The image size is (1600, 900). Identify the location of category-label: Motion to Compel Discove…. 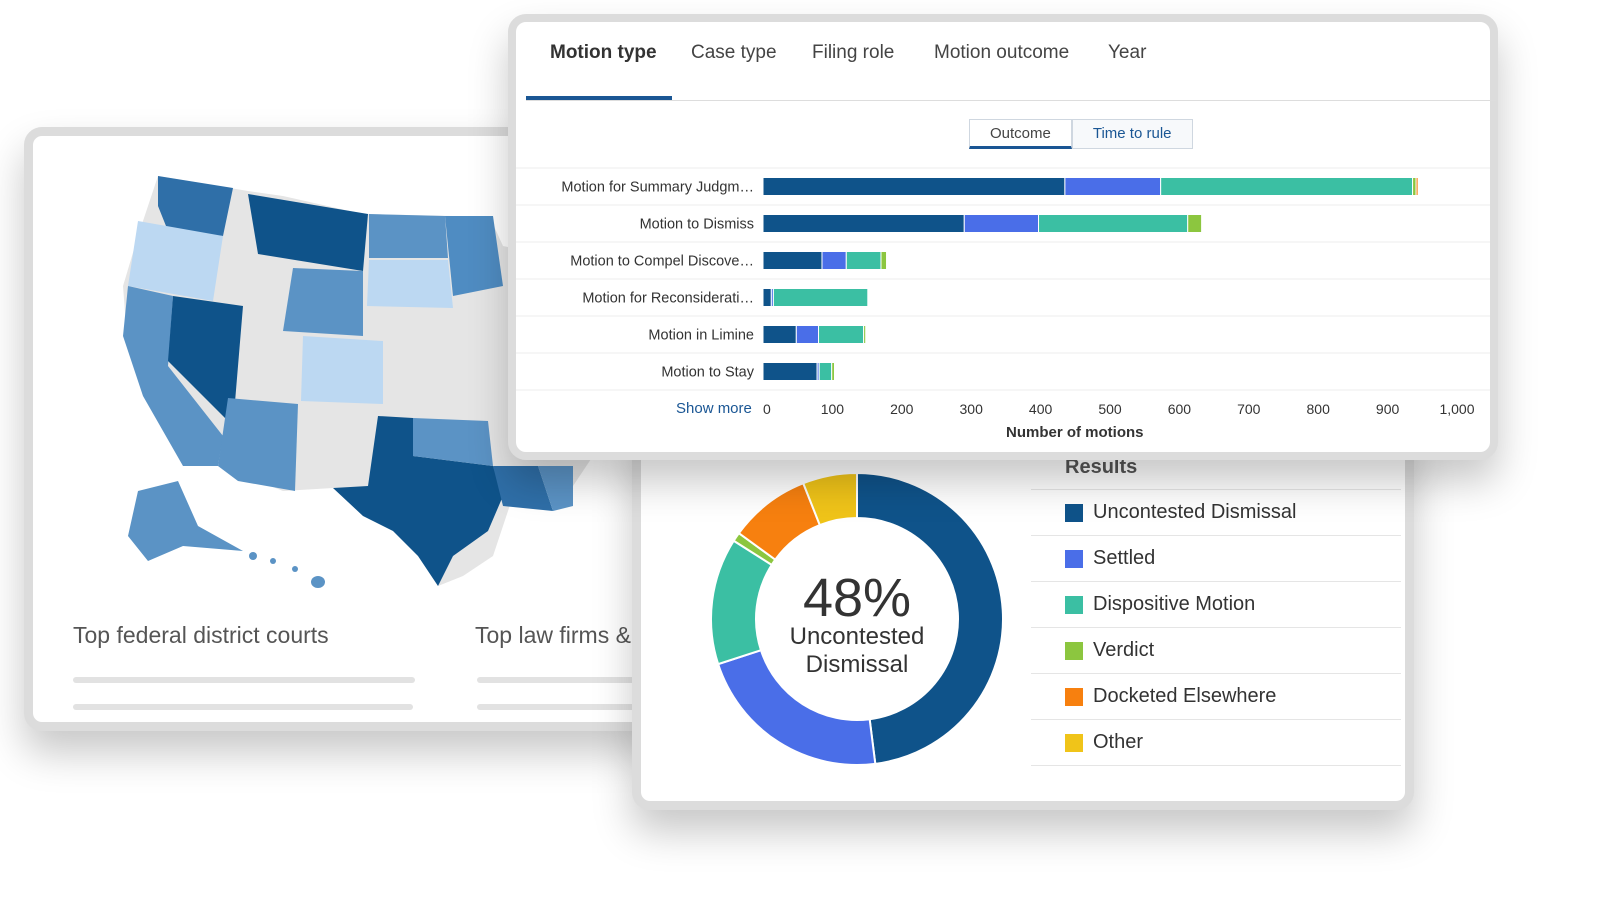
(662, 262).